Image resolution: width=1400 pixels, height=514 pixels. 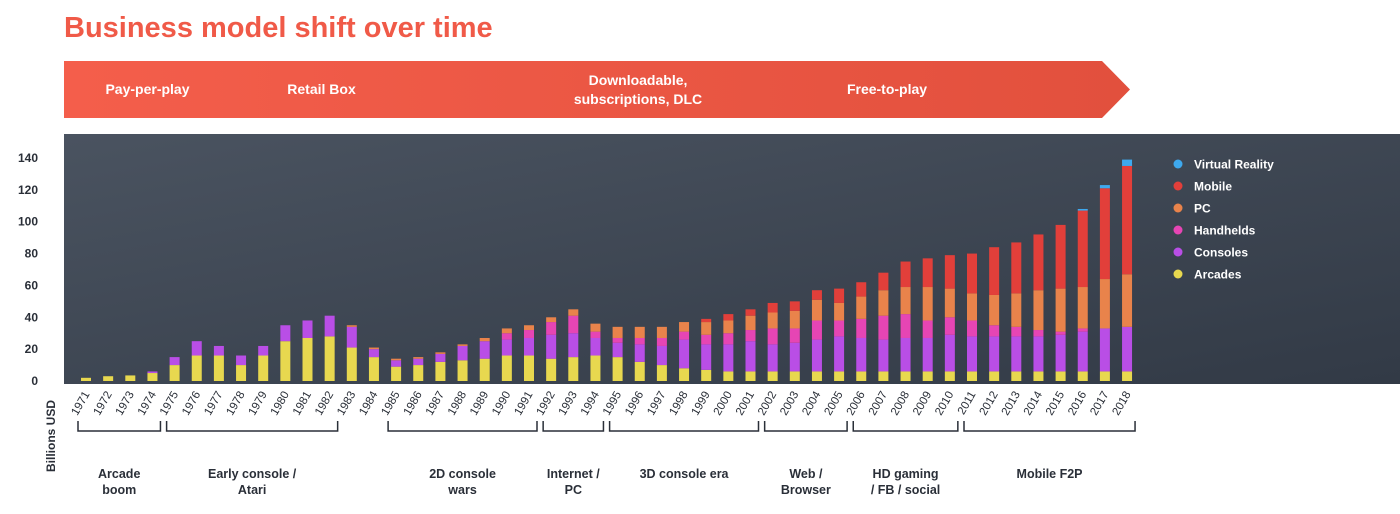 What do you see at coordinates (32, 349) in the screenshot?
I see `y-tick-label: 20` at bounding box center [32, 349].